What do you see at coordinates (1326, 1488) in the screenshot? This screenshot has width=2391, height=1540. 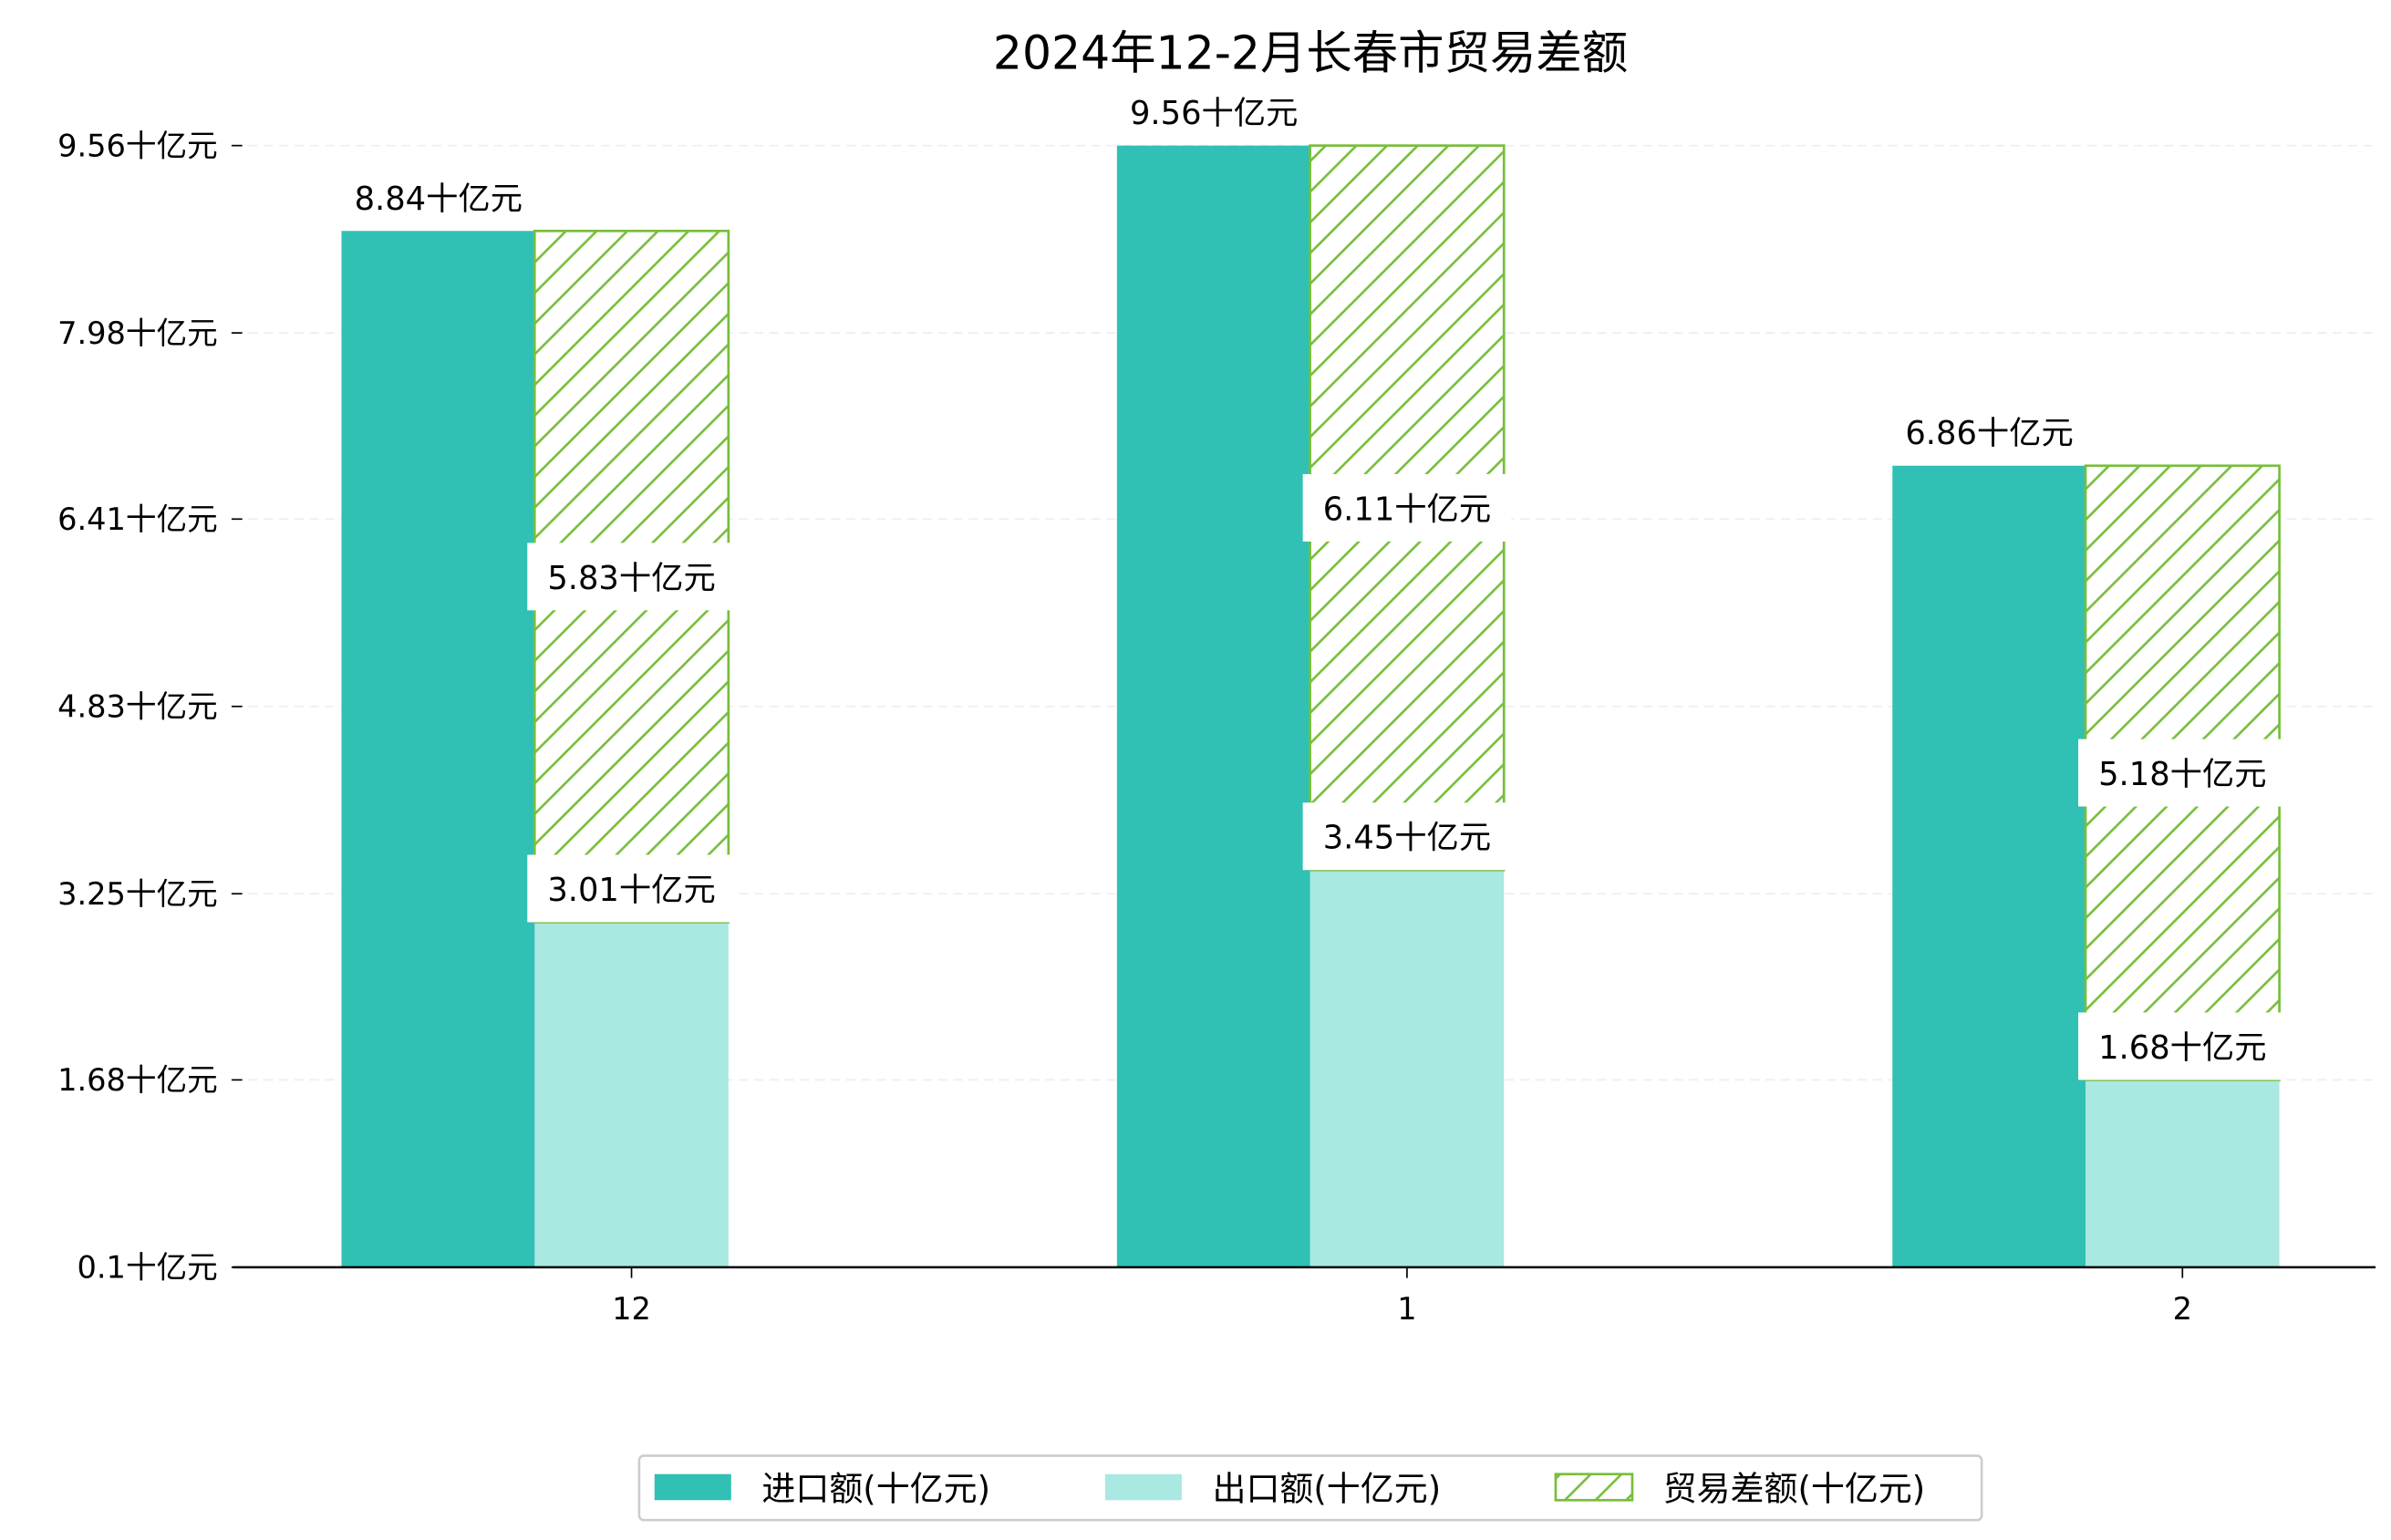 I see `legend-label: 出口额(十亿元)` at bounding box center [1326, 1488].